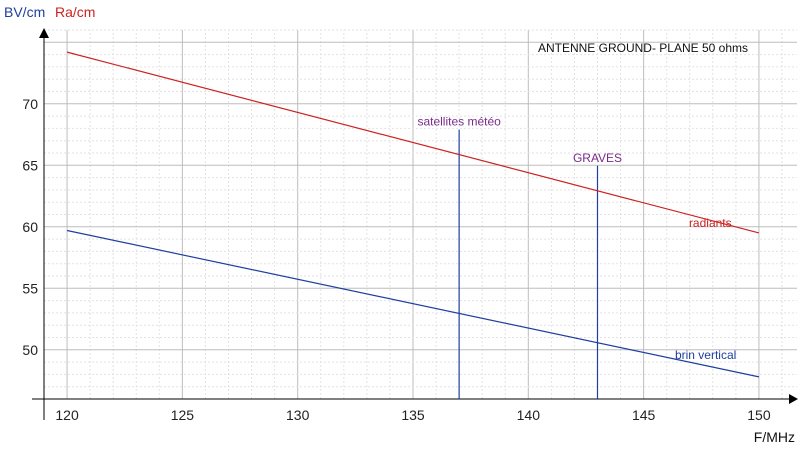 The width and height of the screenshot is (800, 450). I want to click on x-tick-label: 125, so click(183, 415).